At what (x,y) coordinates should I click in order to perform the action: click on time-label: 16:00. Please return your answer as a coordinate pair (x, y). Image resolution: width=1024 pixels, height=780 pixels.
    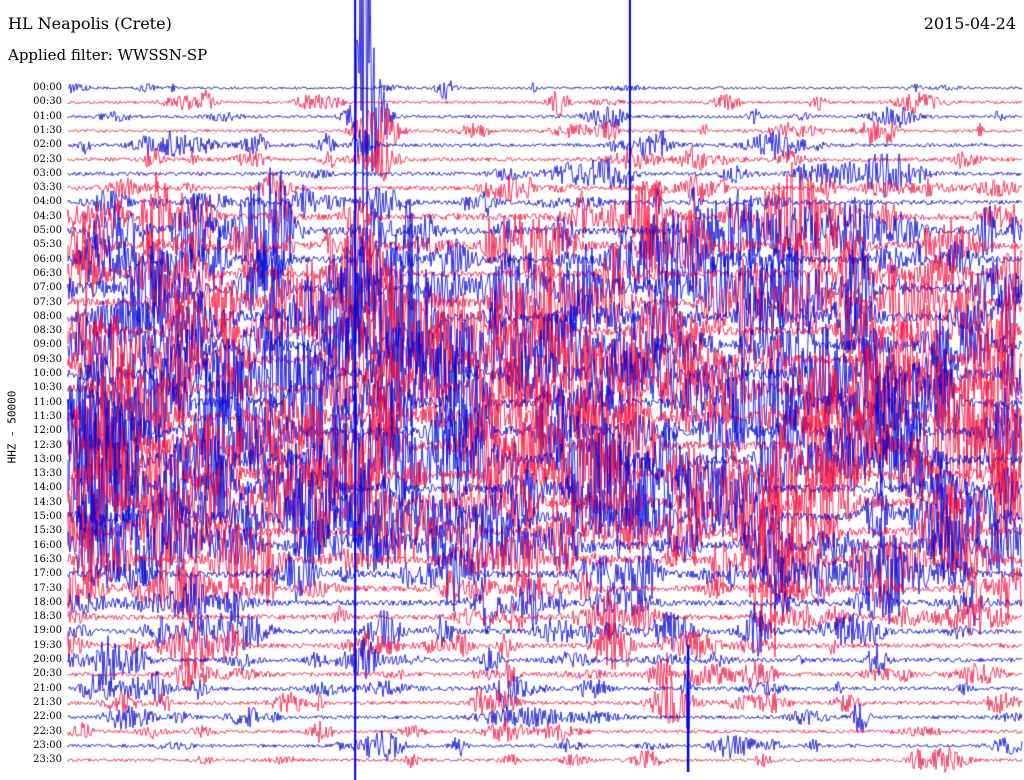
    Looking at the image, I should click on (47, 545).